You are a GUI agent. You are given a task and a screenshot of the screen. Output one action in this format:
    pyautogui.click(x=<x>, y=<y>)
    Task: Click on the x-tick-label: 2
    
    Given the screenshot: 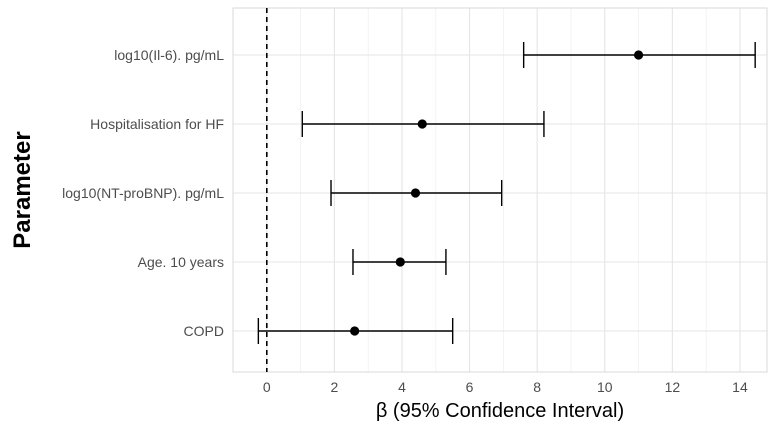 What is the action you would take?
    pyautogui.click(x=334, y=387)
    